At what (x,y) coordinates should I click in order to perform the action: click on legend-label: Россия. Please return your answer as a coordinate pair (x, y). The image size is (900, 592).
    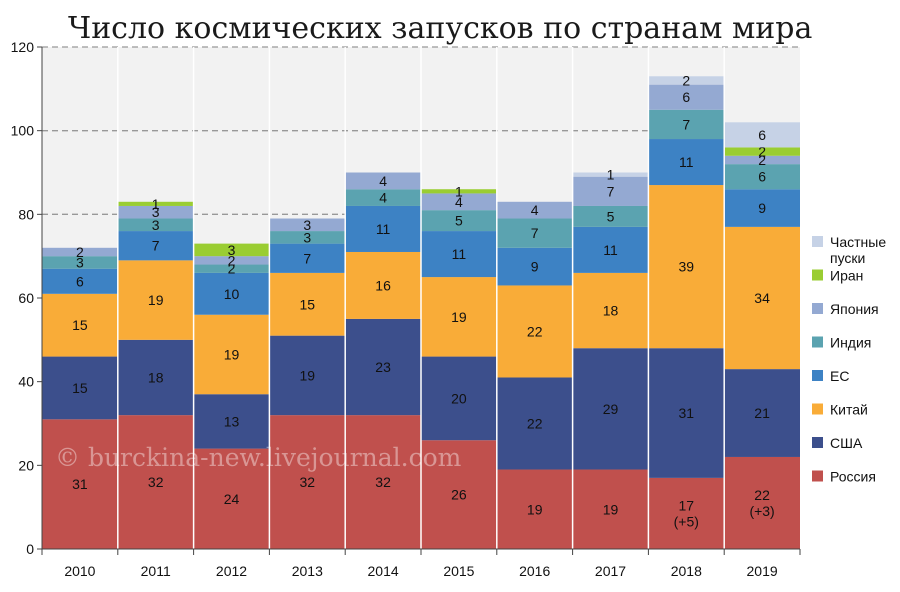
    Looking at the image, I should click on (853, 477).